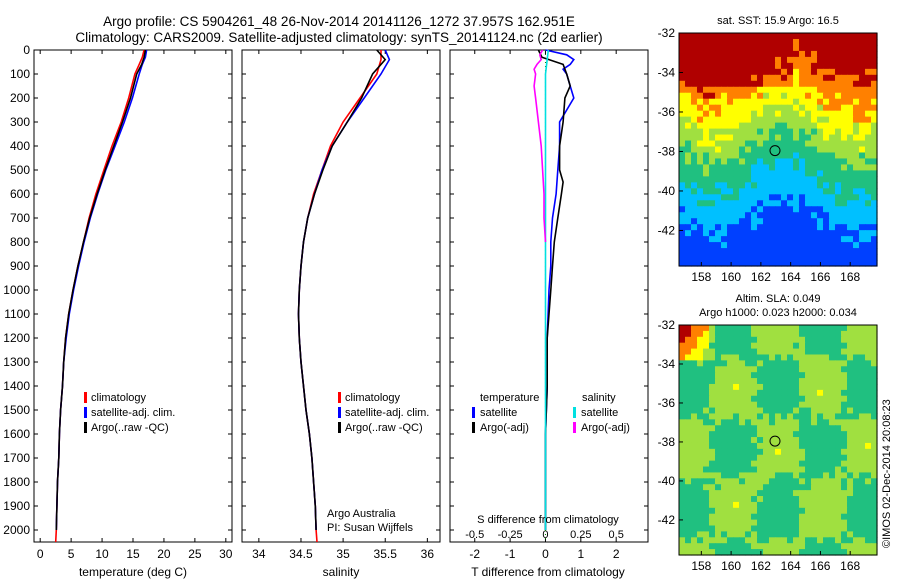 This screenshot has width=900, height=580. What do you see at coordinates (16, 362) in the screenshot?
I see `depth-tick-label: 1300` at bounding box center [16, 362].